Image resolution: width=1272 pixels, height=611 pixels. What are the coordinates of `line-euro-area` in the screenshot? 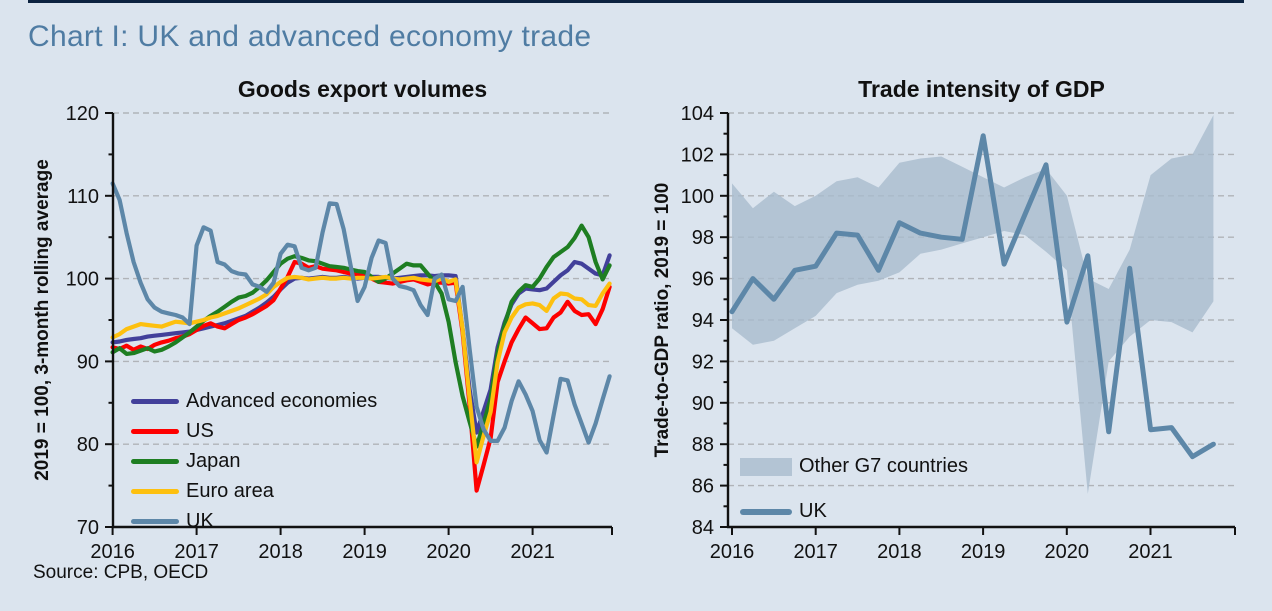 It's located at (361, 369).